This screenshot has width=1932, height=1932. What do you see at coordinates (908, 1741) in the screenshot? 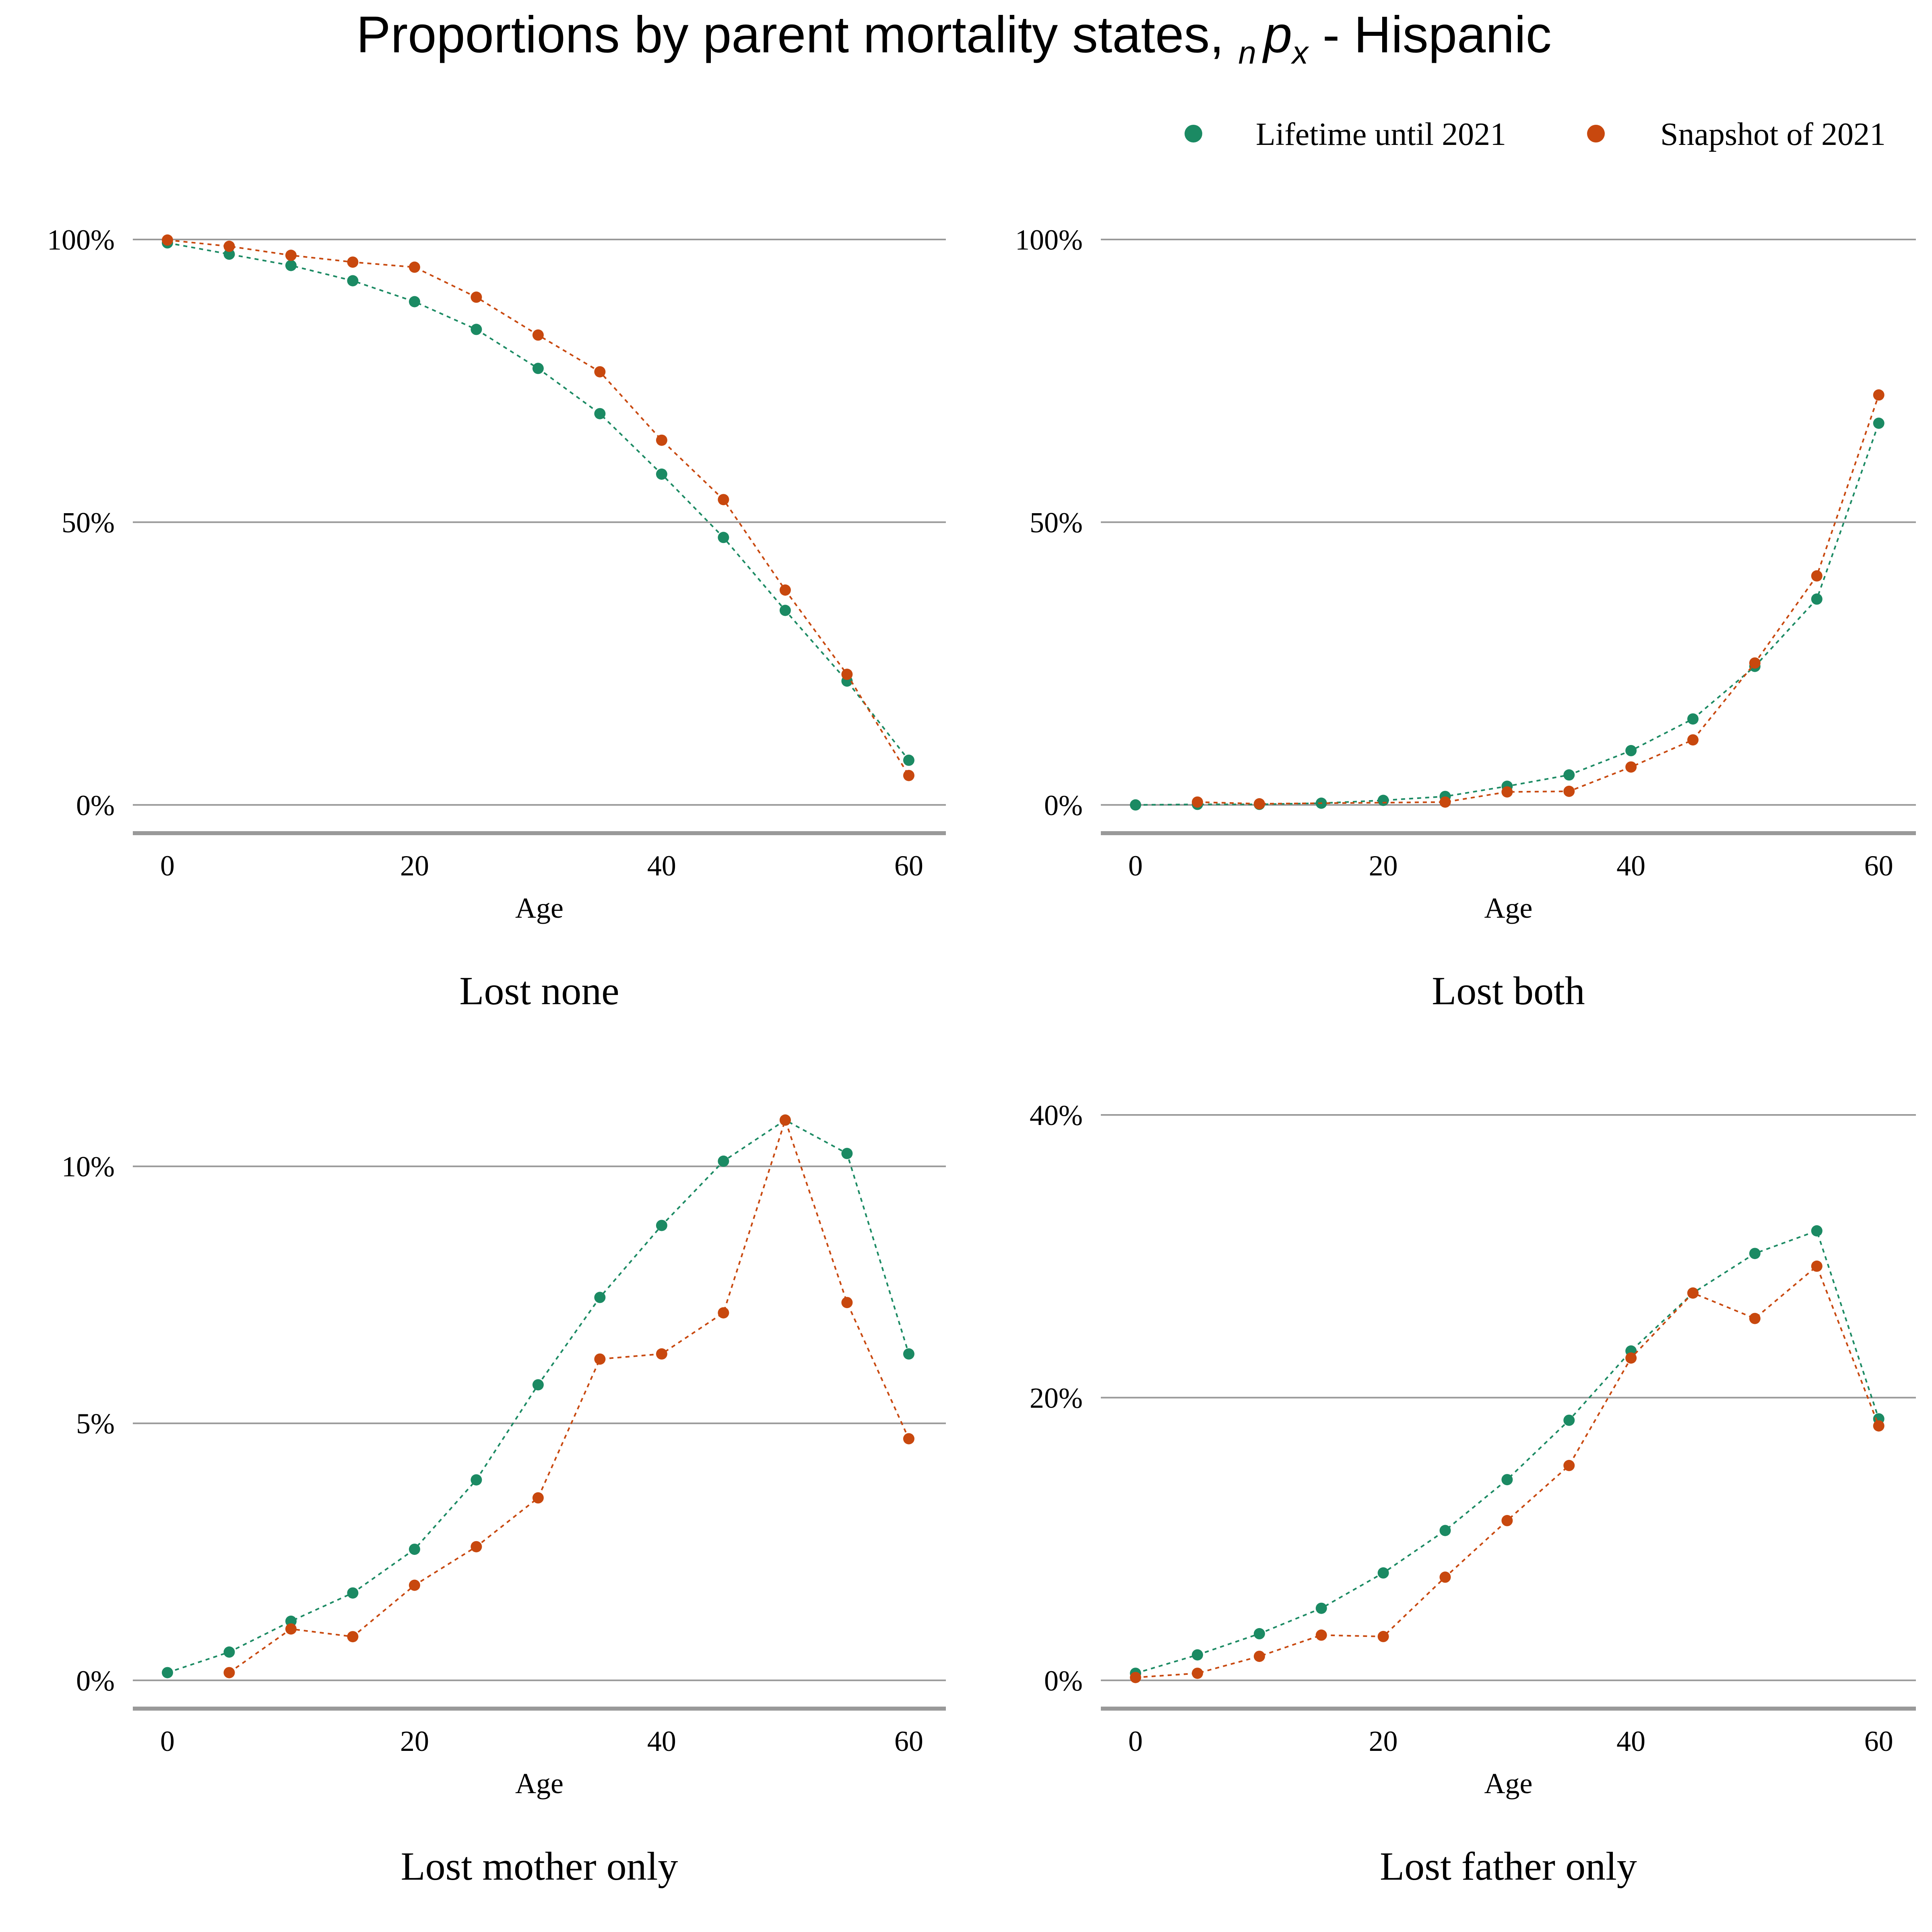
I see `x-tick-label-lost-mother-only: 60` at bounding box center [908, 1741].